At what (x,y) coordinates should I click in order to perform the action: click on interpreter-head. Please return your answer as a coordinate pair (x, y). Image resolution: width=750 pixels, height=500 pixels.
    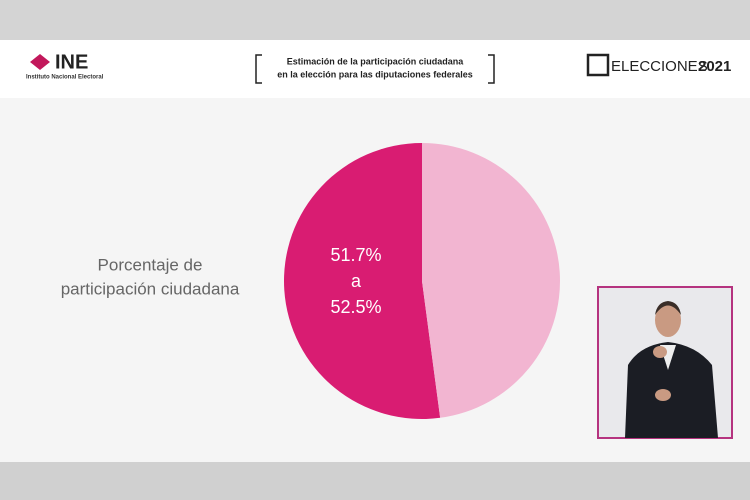
    Looking at the image, I should click on (668, 320).